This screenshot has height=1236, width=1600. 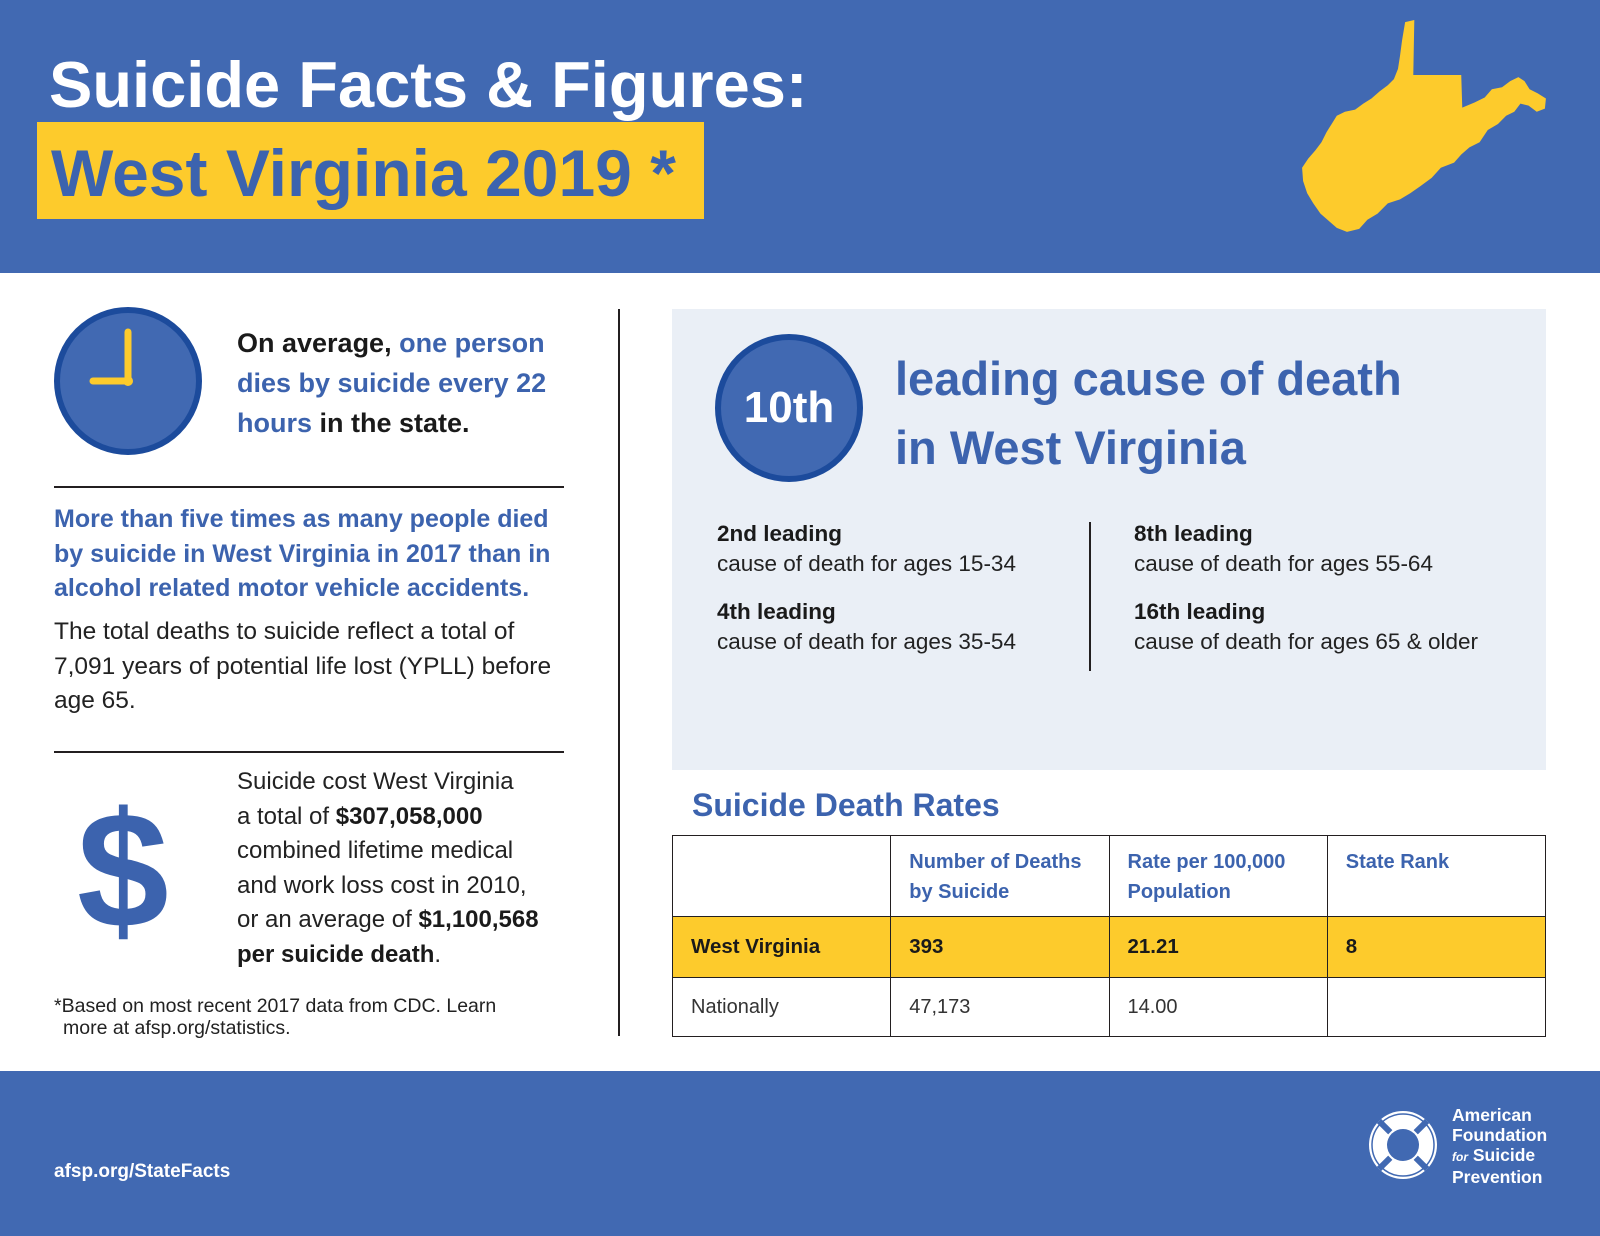 I want to click on logo-suicide: Suicide, so click(x=1504, y=1155).